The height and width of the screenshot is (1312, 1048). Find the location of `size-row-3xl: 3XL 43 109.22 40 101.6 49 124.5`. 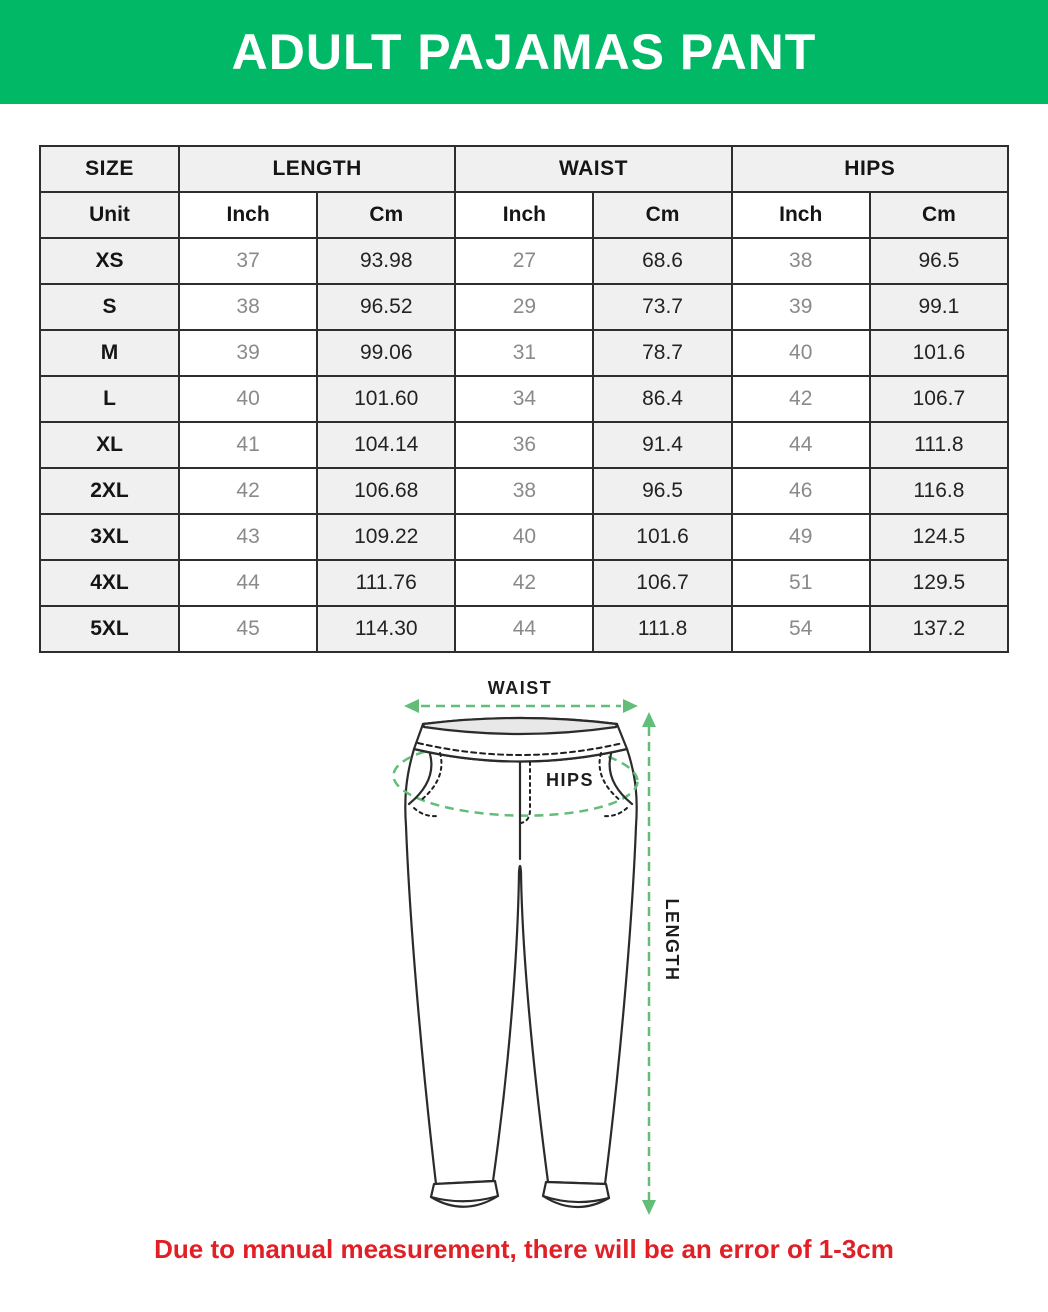

size-row-3xl: 3XL 43 109.22 40 101.6 49 124.5 is located at coordinates (524, 537).